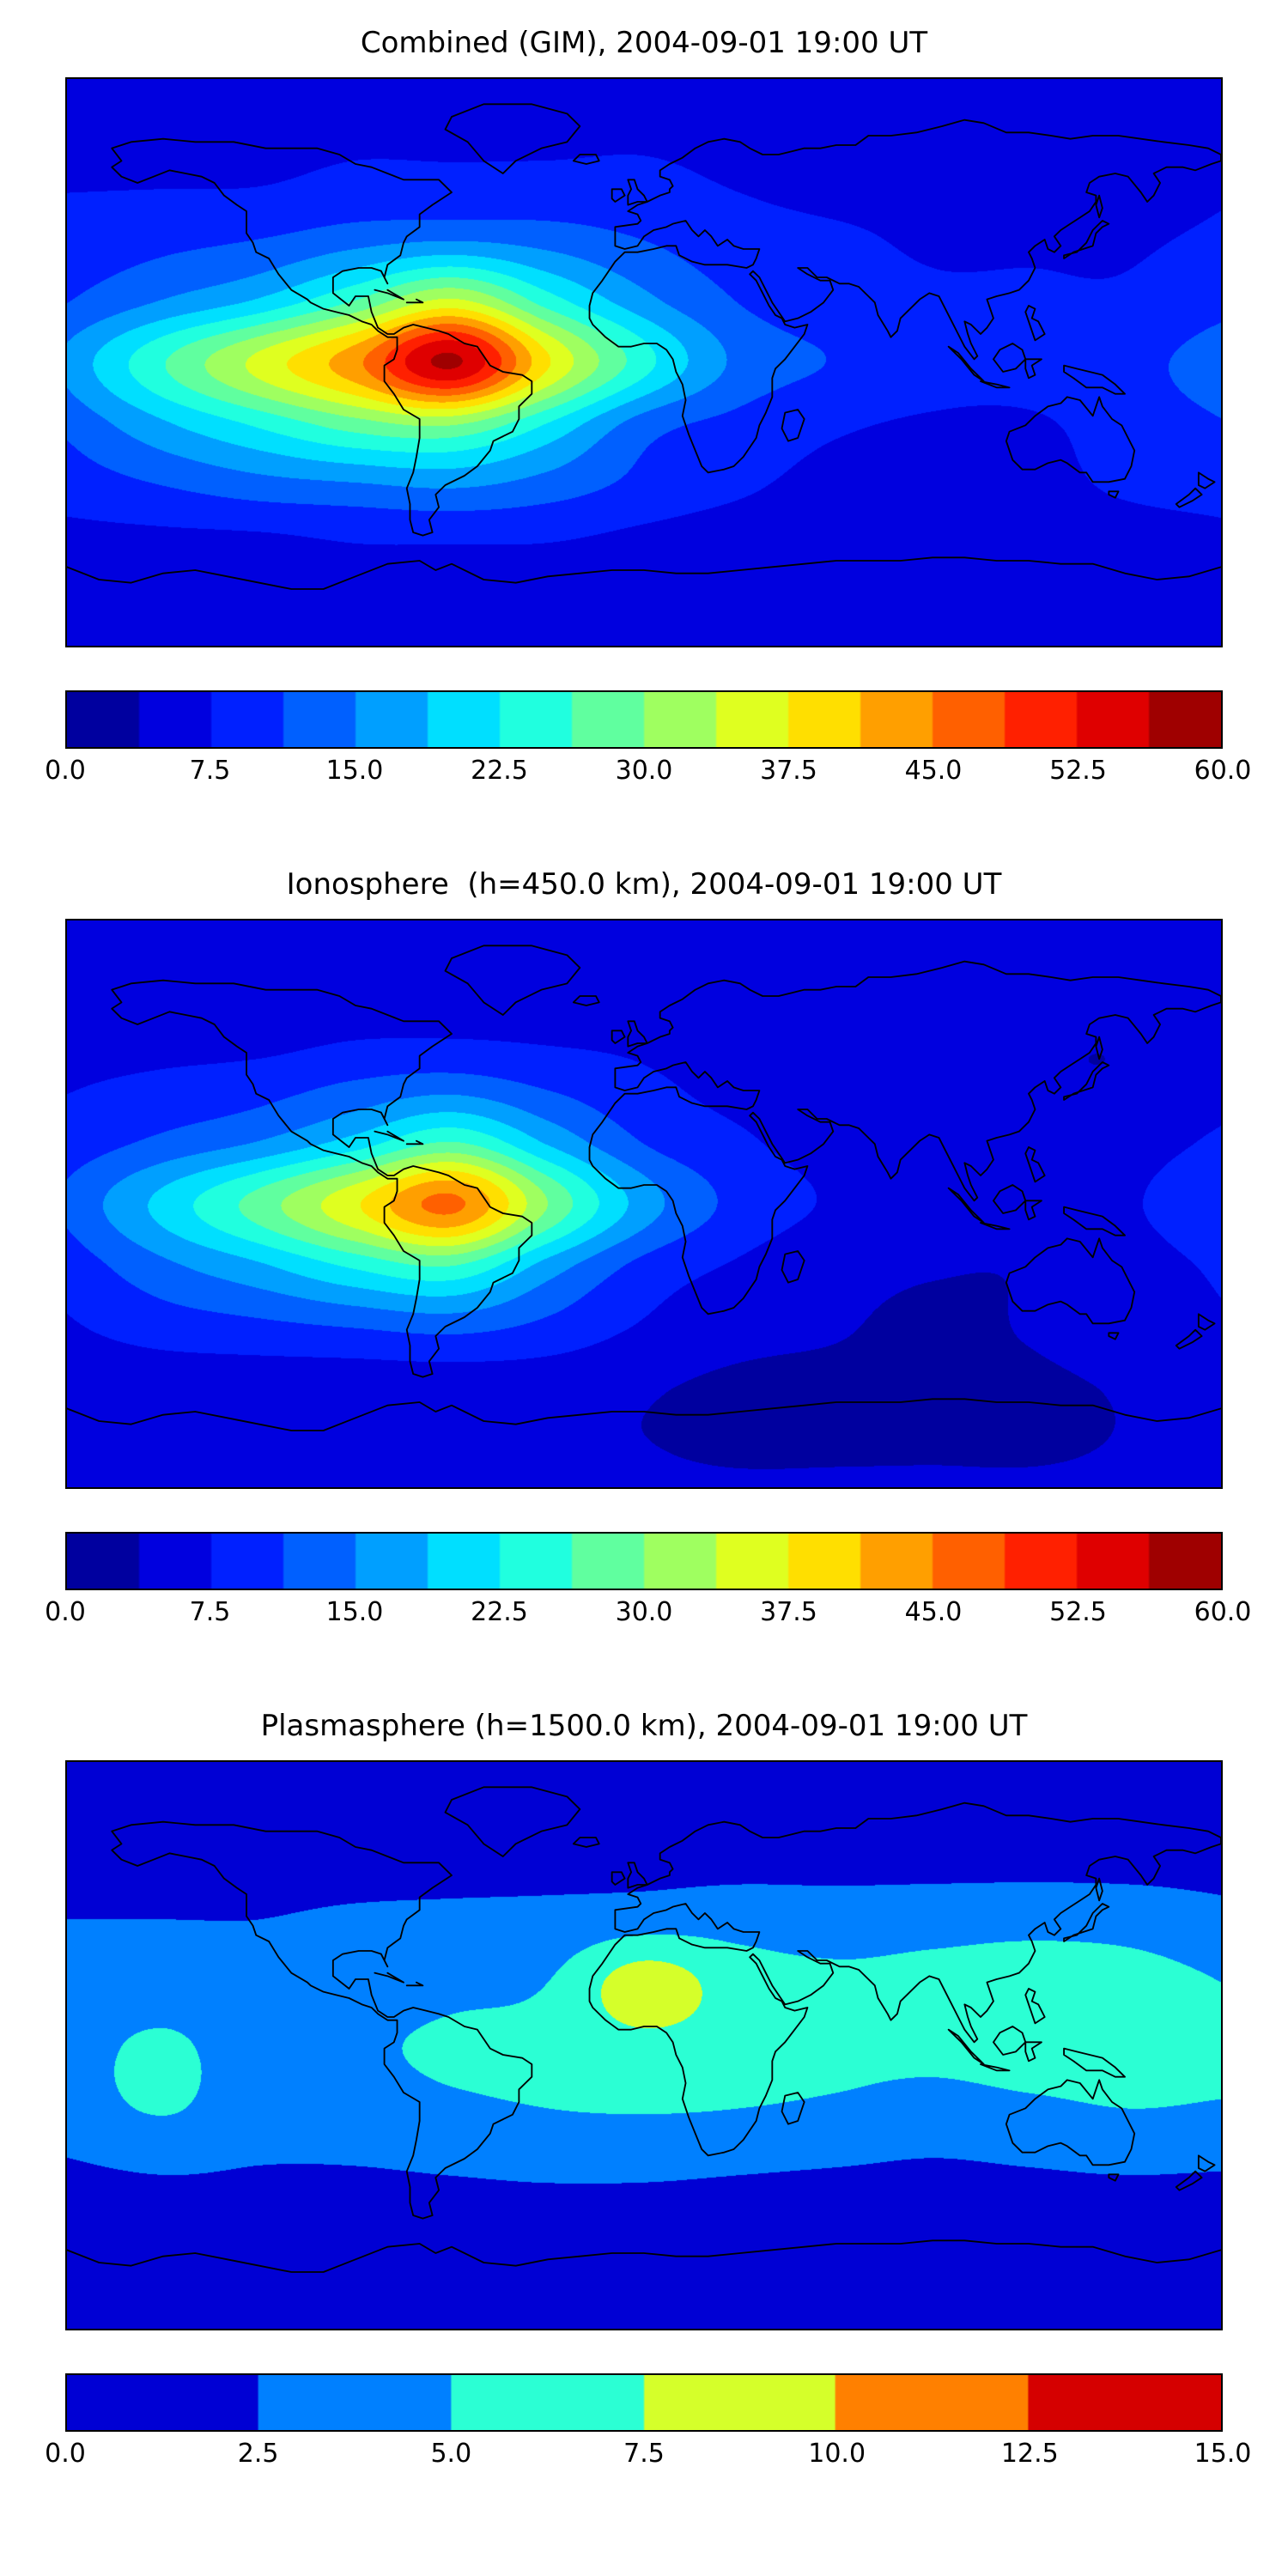 Image resolution: width=1288 pixels, height=2576 pixels. Describe the element at coordinates (644, 43) in the screenshot. I see `figure-title: Combined (GIM), 2004-09-01 19:00 UT` at that location.